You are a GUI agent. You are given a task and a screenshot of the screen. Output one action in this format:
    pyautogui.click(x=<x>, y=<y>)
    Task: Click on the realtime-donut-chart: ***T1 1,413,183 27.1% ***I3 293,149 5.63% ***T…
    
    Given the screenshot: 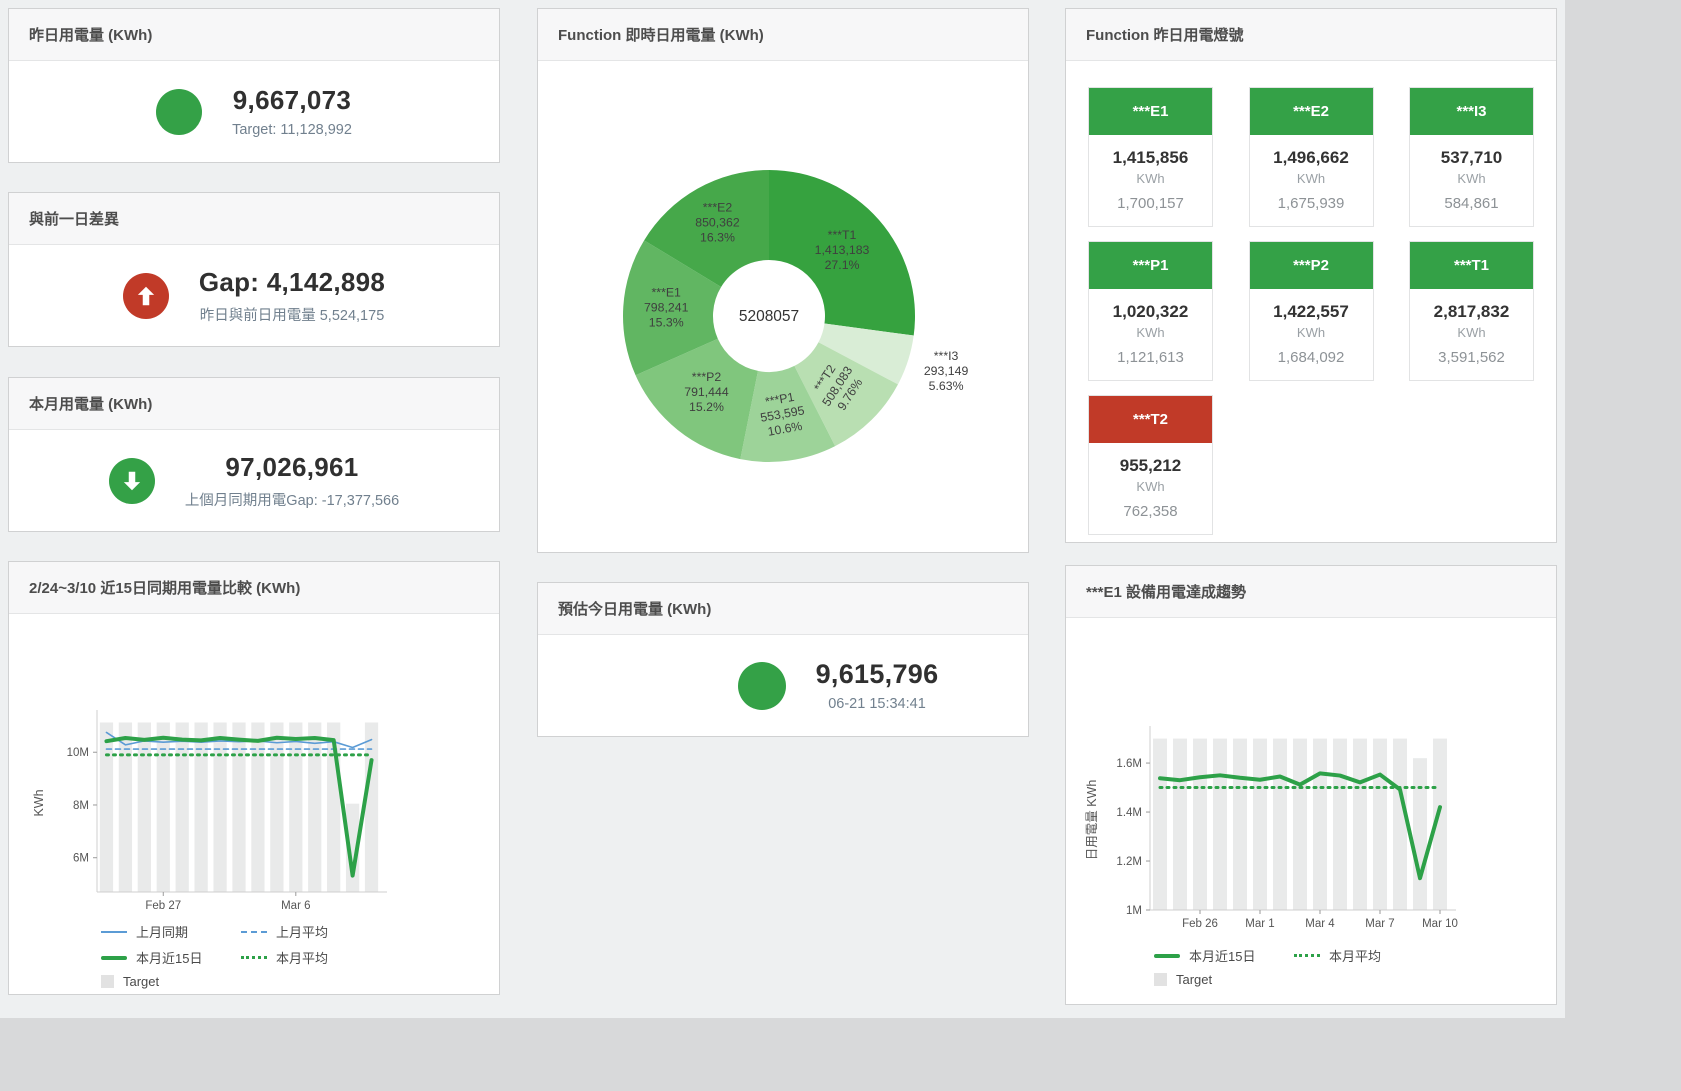 What is the action you would take?
    pyautogui.click(x=783, y=306)
    